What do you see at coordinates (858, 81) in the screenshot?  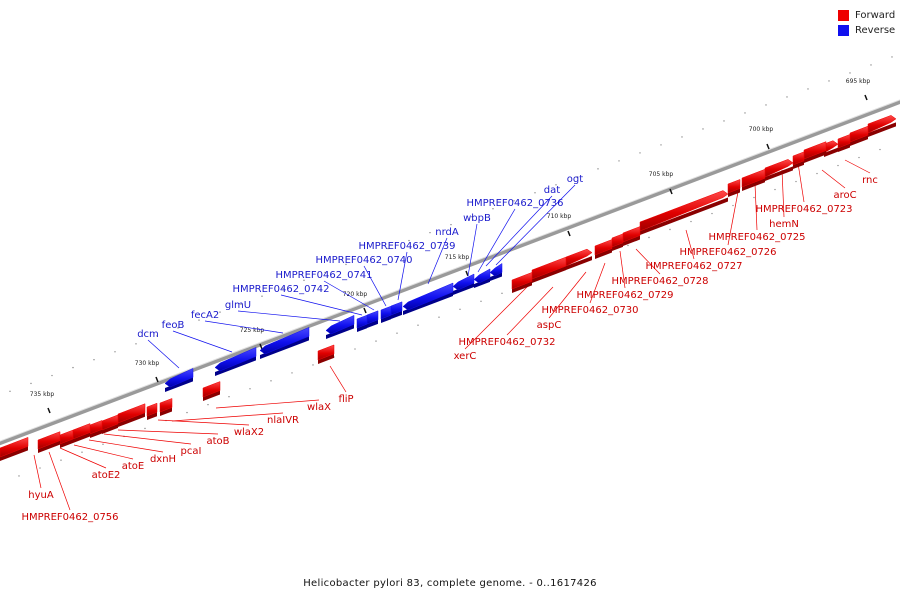 I see `tick-label-0: 695 kbp` at bounding box center [858, 81].